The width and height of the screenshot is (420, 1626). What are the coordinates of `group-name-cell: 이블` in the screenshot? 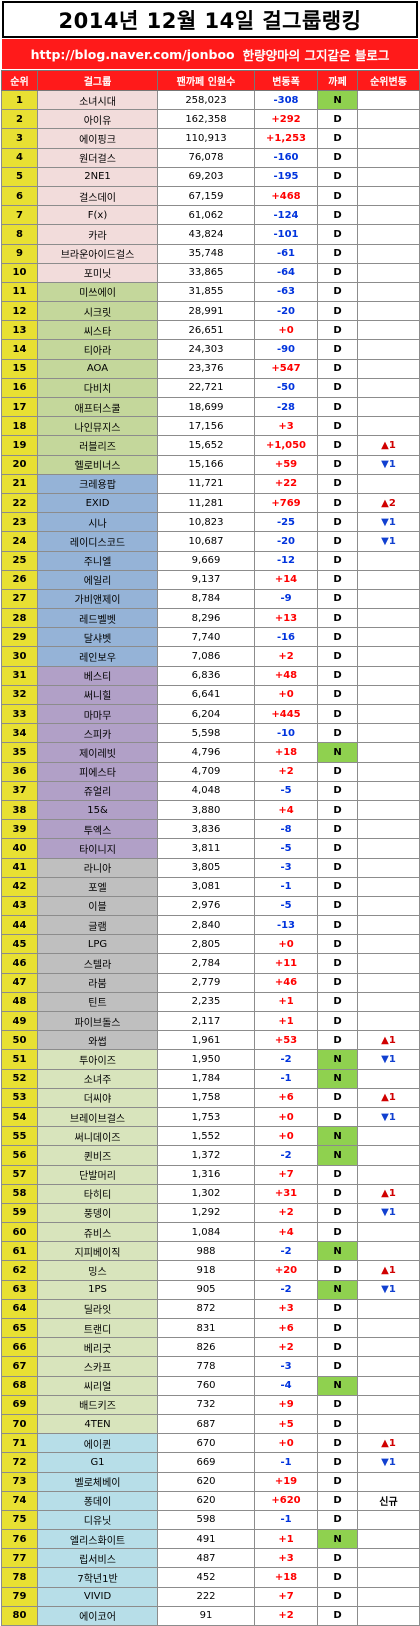 It's located at (97, 906).